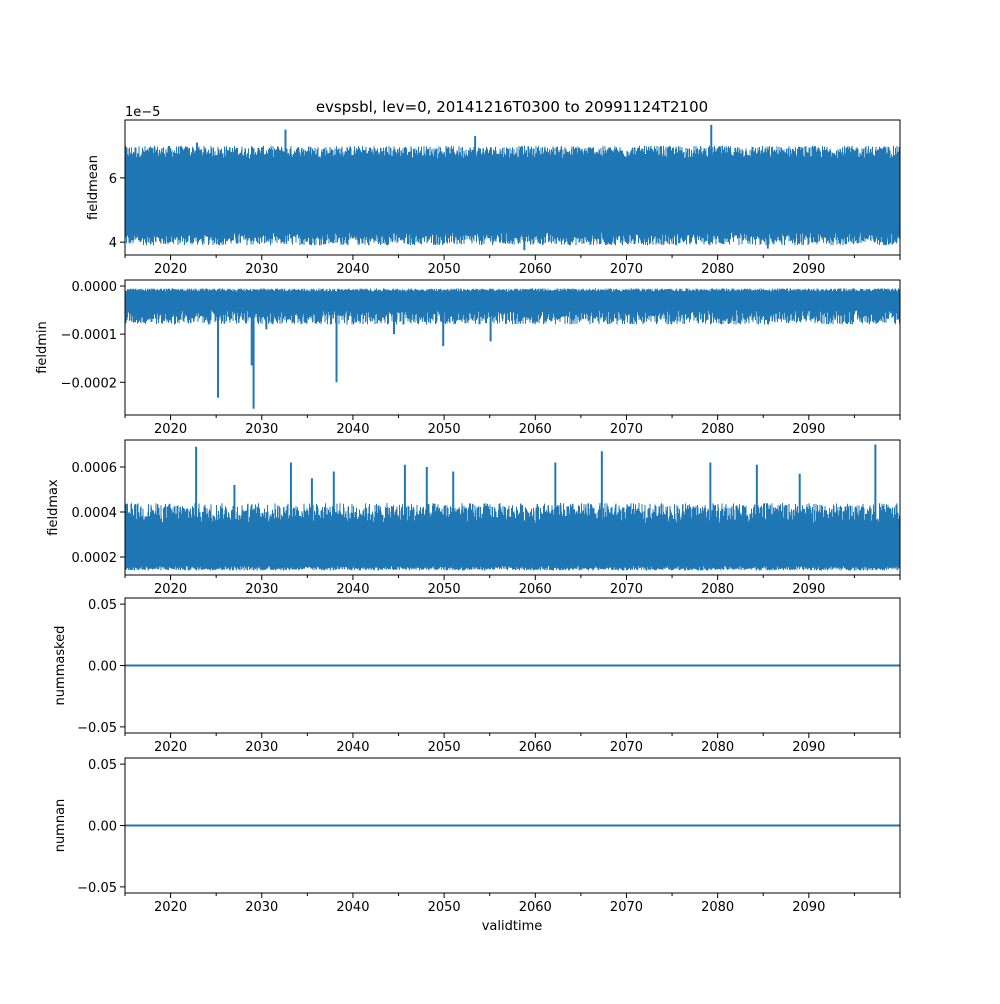 The height and width of the screenshot is (1004, 1000). I want to click on y-axis-label: nummasked, so click(60, 666).